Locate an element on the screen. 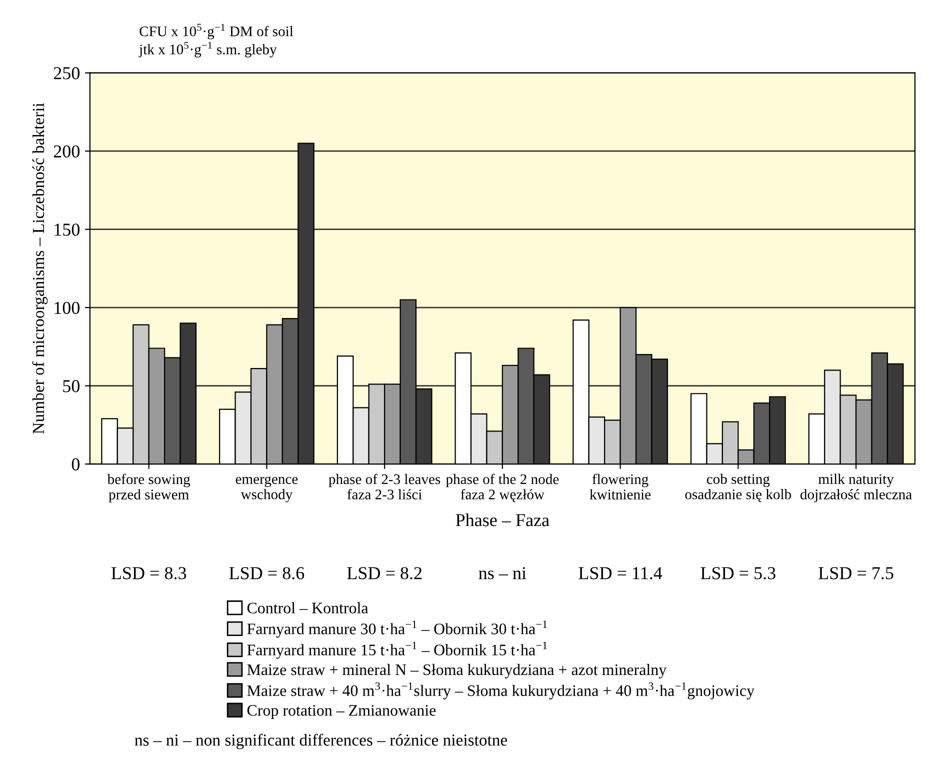 The image size is (927, 767). x-tick-label: emergence wschody is located at coordinates (267, 489).